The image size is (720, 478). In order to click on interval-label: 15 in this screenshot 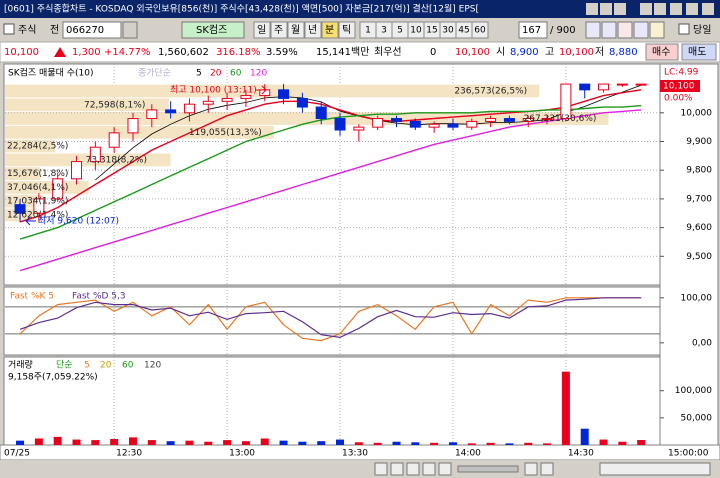, I will do `click(431, 31)`.